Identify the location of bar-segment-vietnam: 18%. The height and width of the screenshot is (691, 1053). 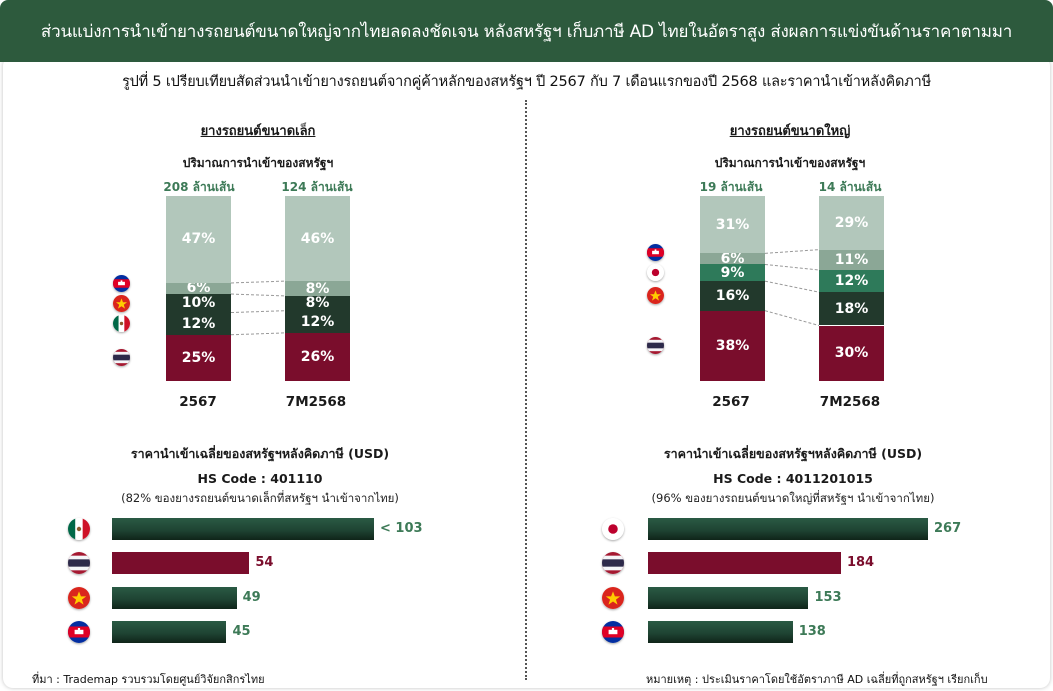
(851, 309).